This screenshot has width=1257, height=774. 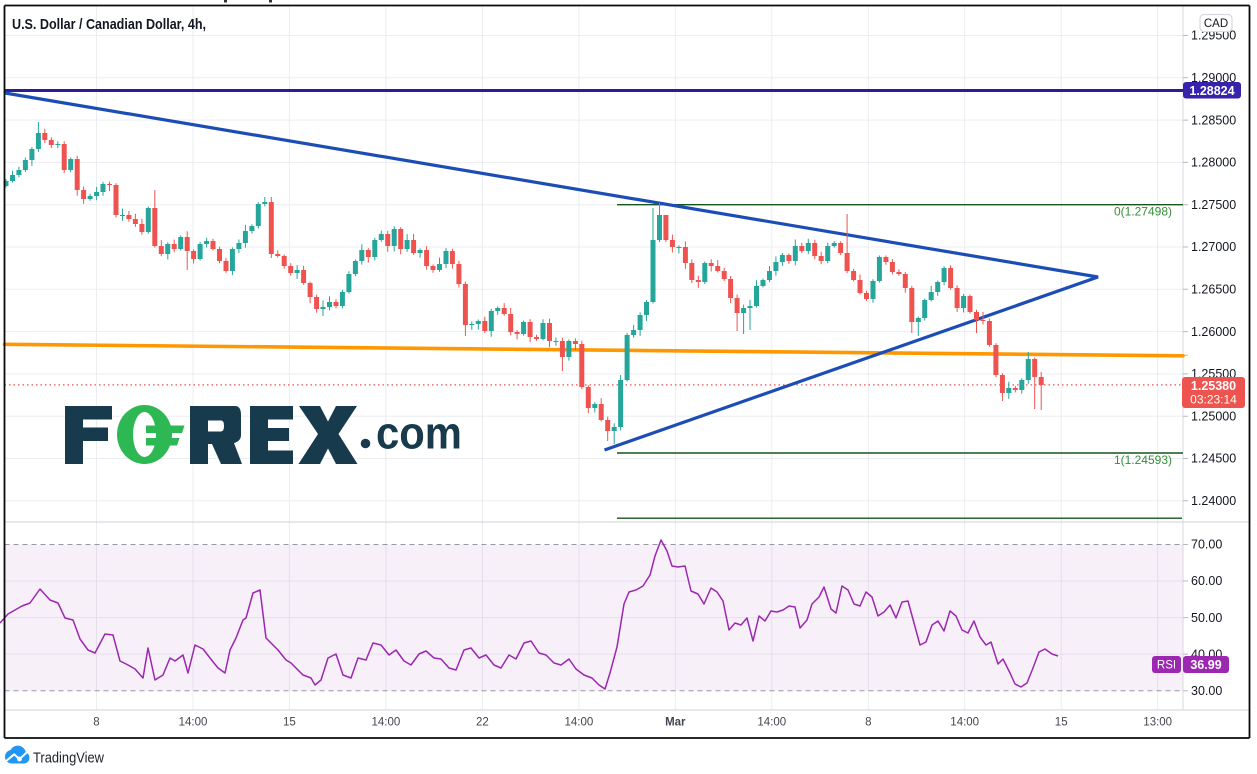 I want to click on svg-text: 50.00, so click(x=1206, y=618).